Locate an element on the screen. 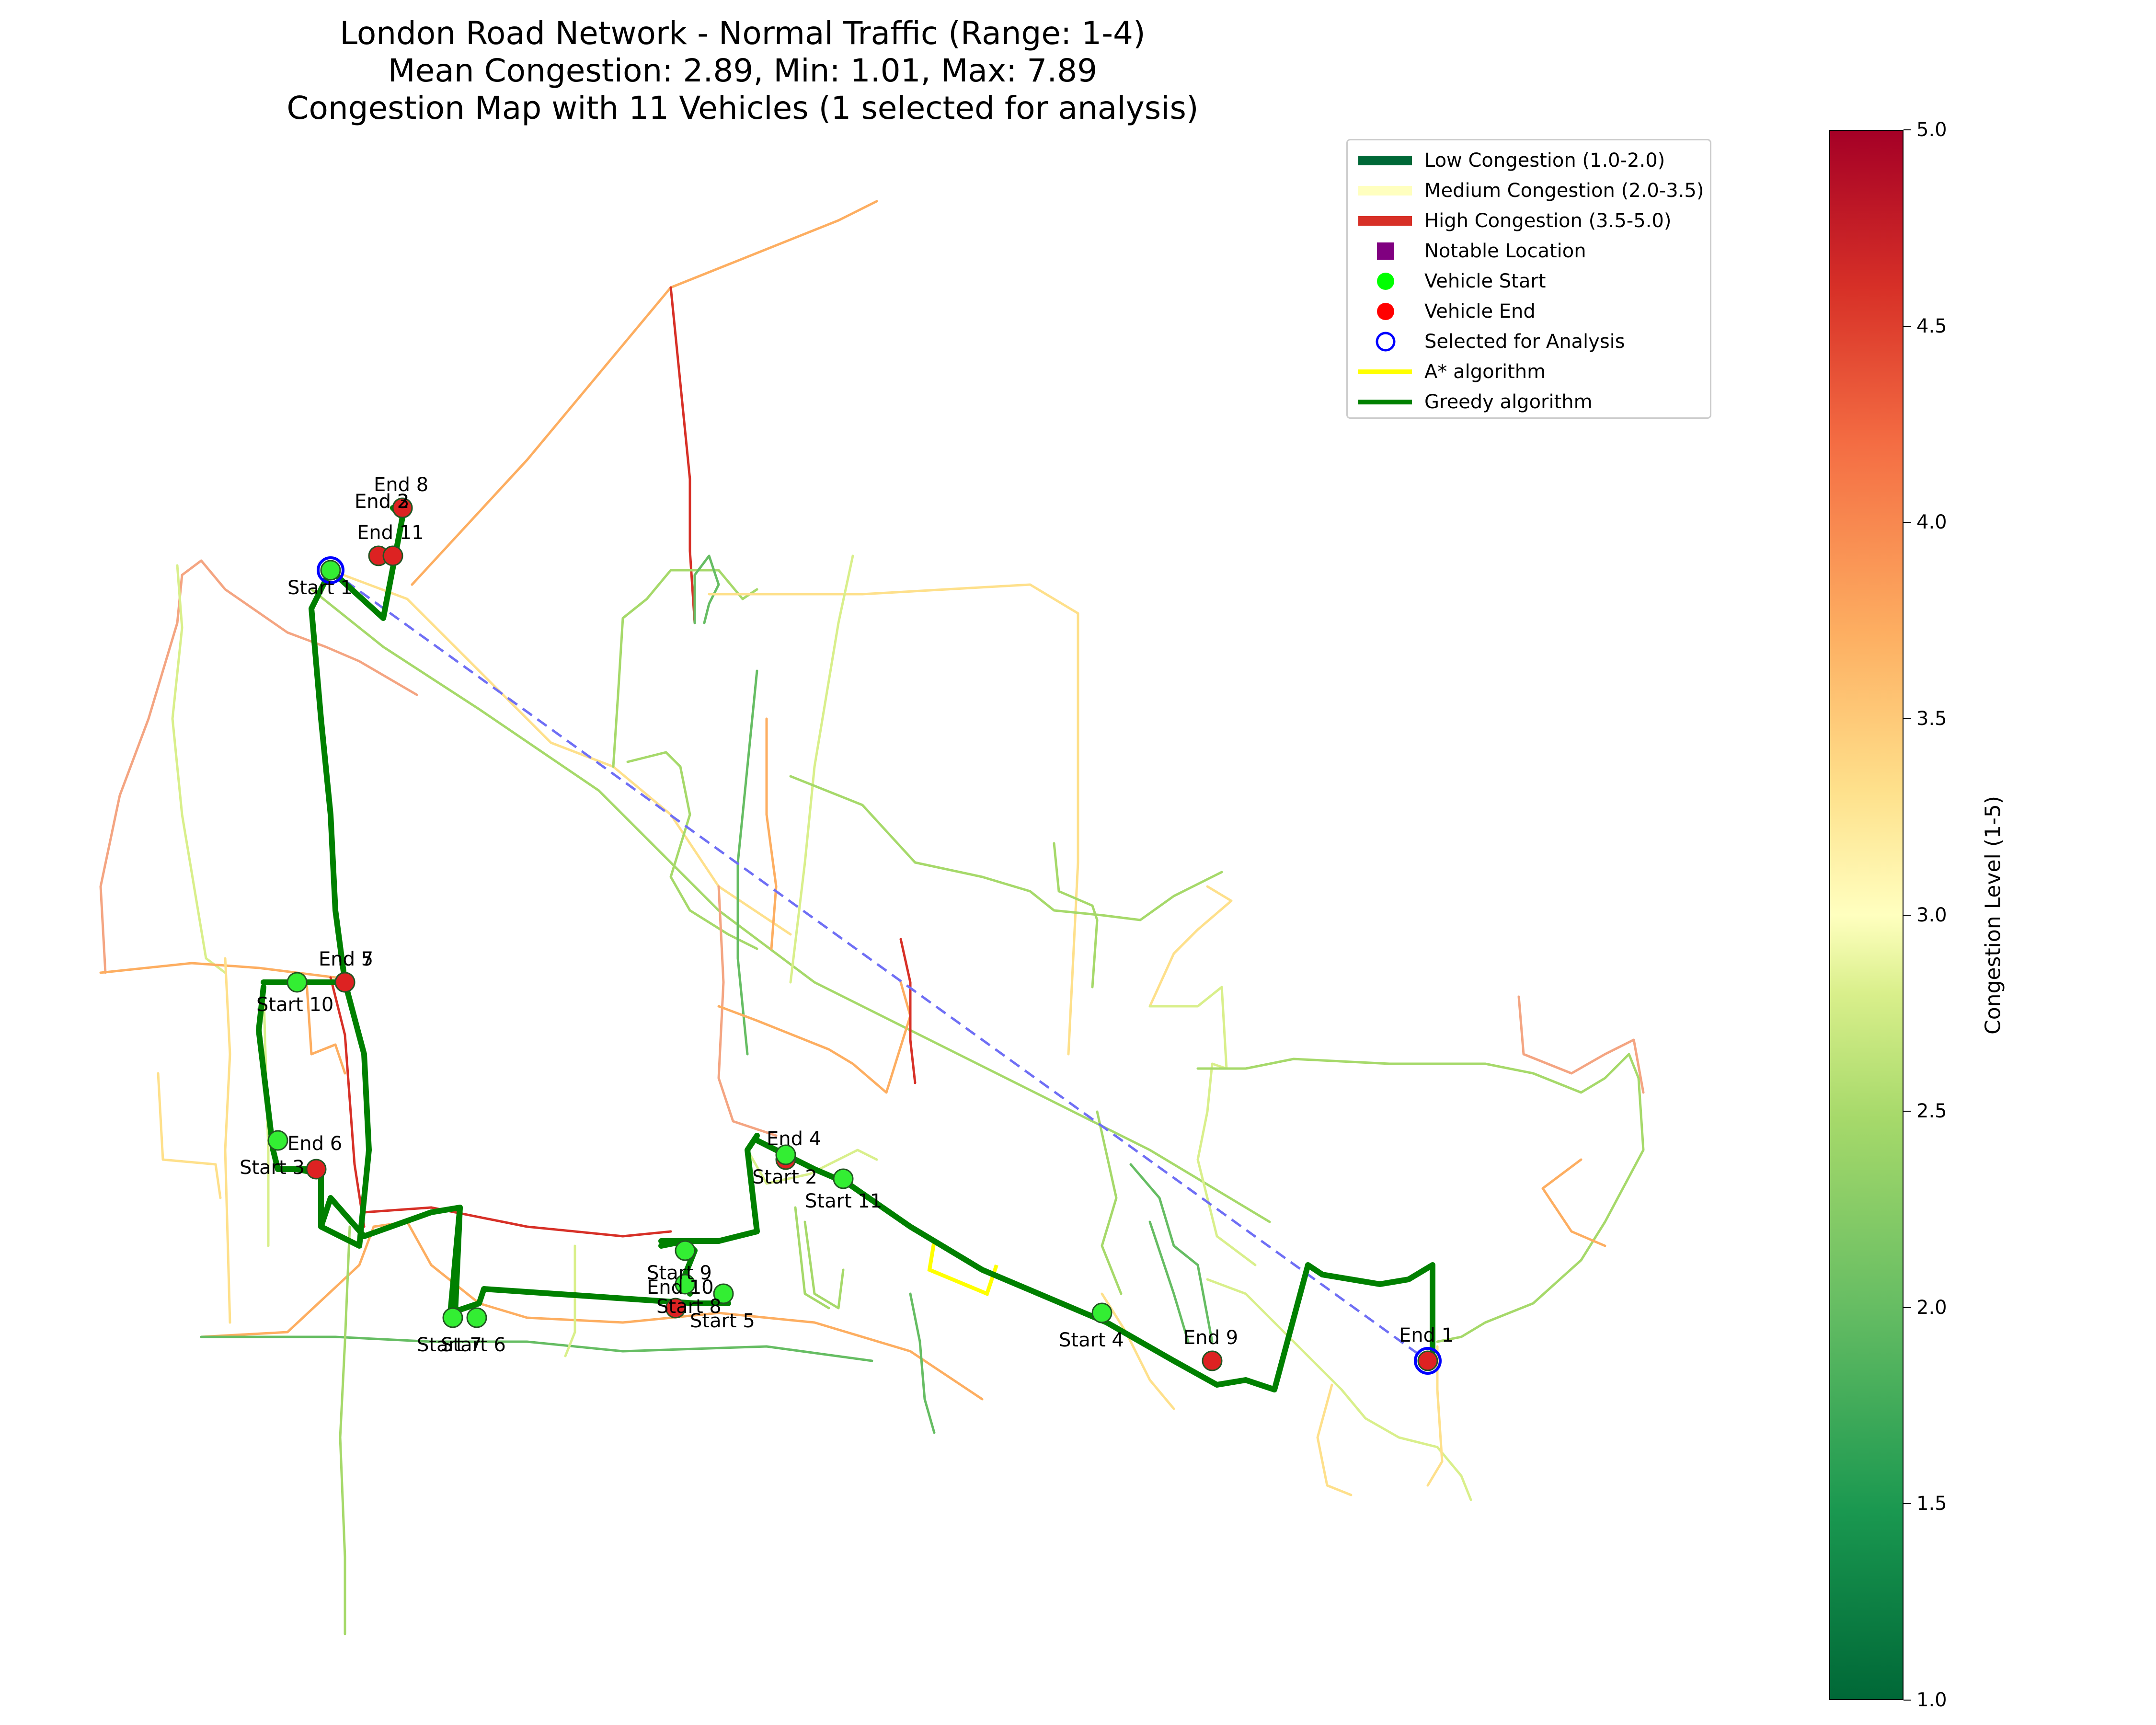  legend-item: Vehicle End is located at coordinates (1527, 311).